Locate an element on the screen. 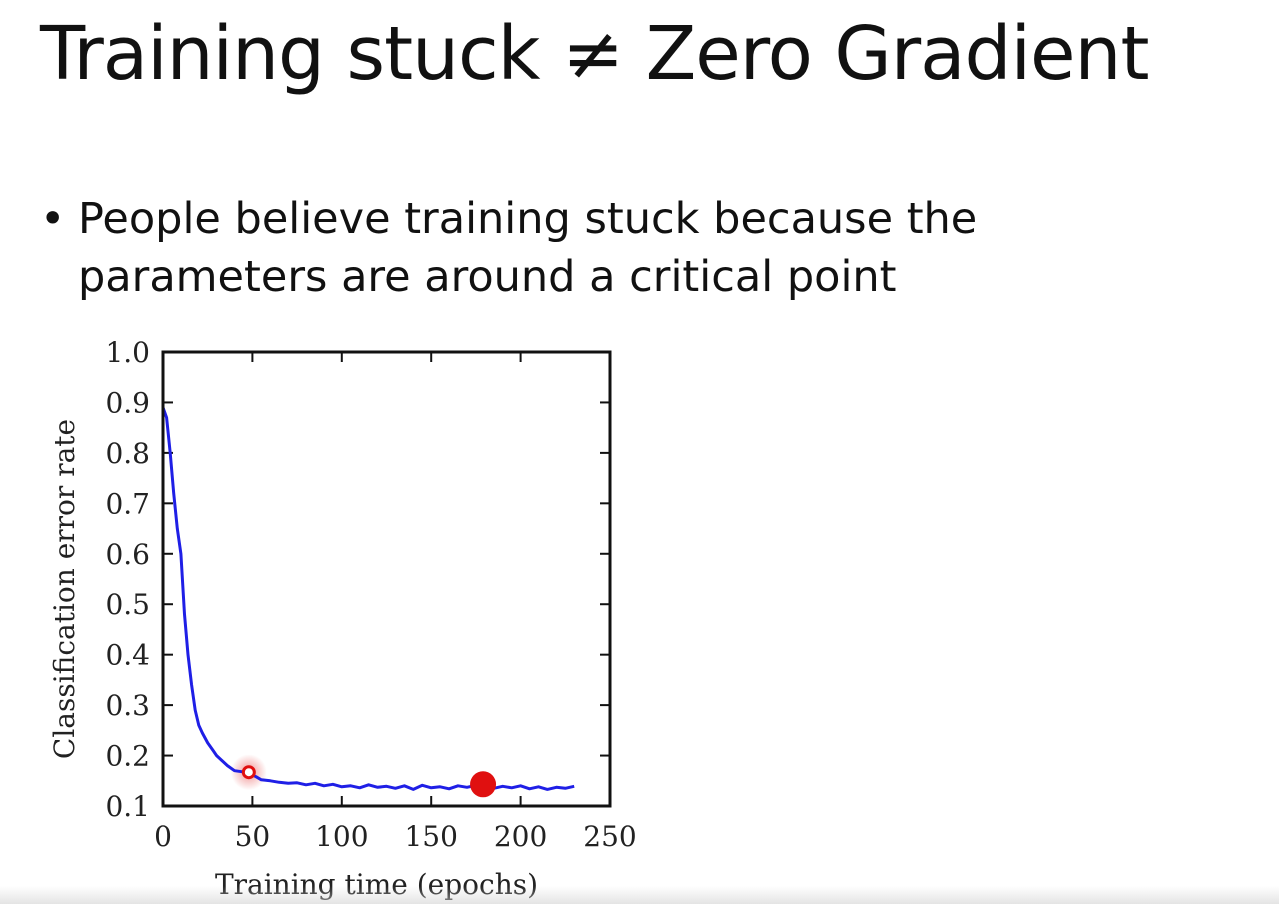 The width and height of the screenshot is (1279, 904). x-tick-label: 0 is located at coordinates (163, 836).